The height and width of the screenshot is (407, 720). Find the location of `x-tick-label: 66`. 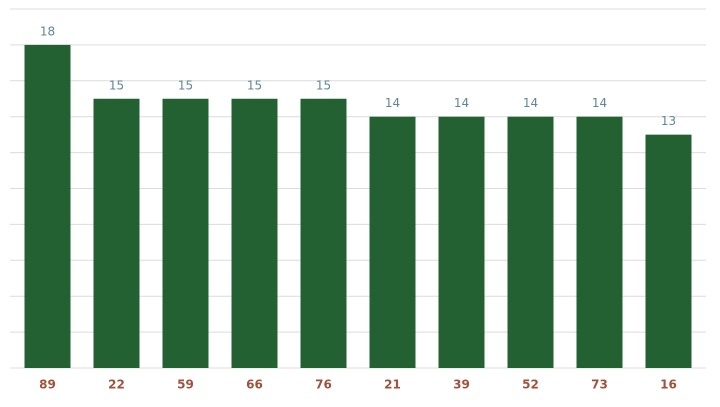

x-tick-label: 66 is located at coordinates (254, 385).